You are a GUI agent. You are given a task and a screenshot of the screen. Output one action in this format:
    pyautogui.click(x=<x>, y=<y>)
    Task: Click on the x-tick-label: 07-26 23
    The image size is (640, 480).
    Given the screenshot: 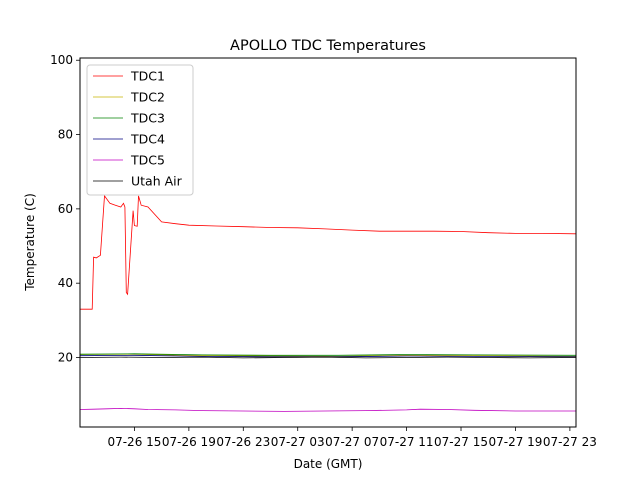 What is the action you would take?
    pyautogui.click(x=243, y=442)
    